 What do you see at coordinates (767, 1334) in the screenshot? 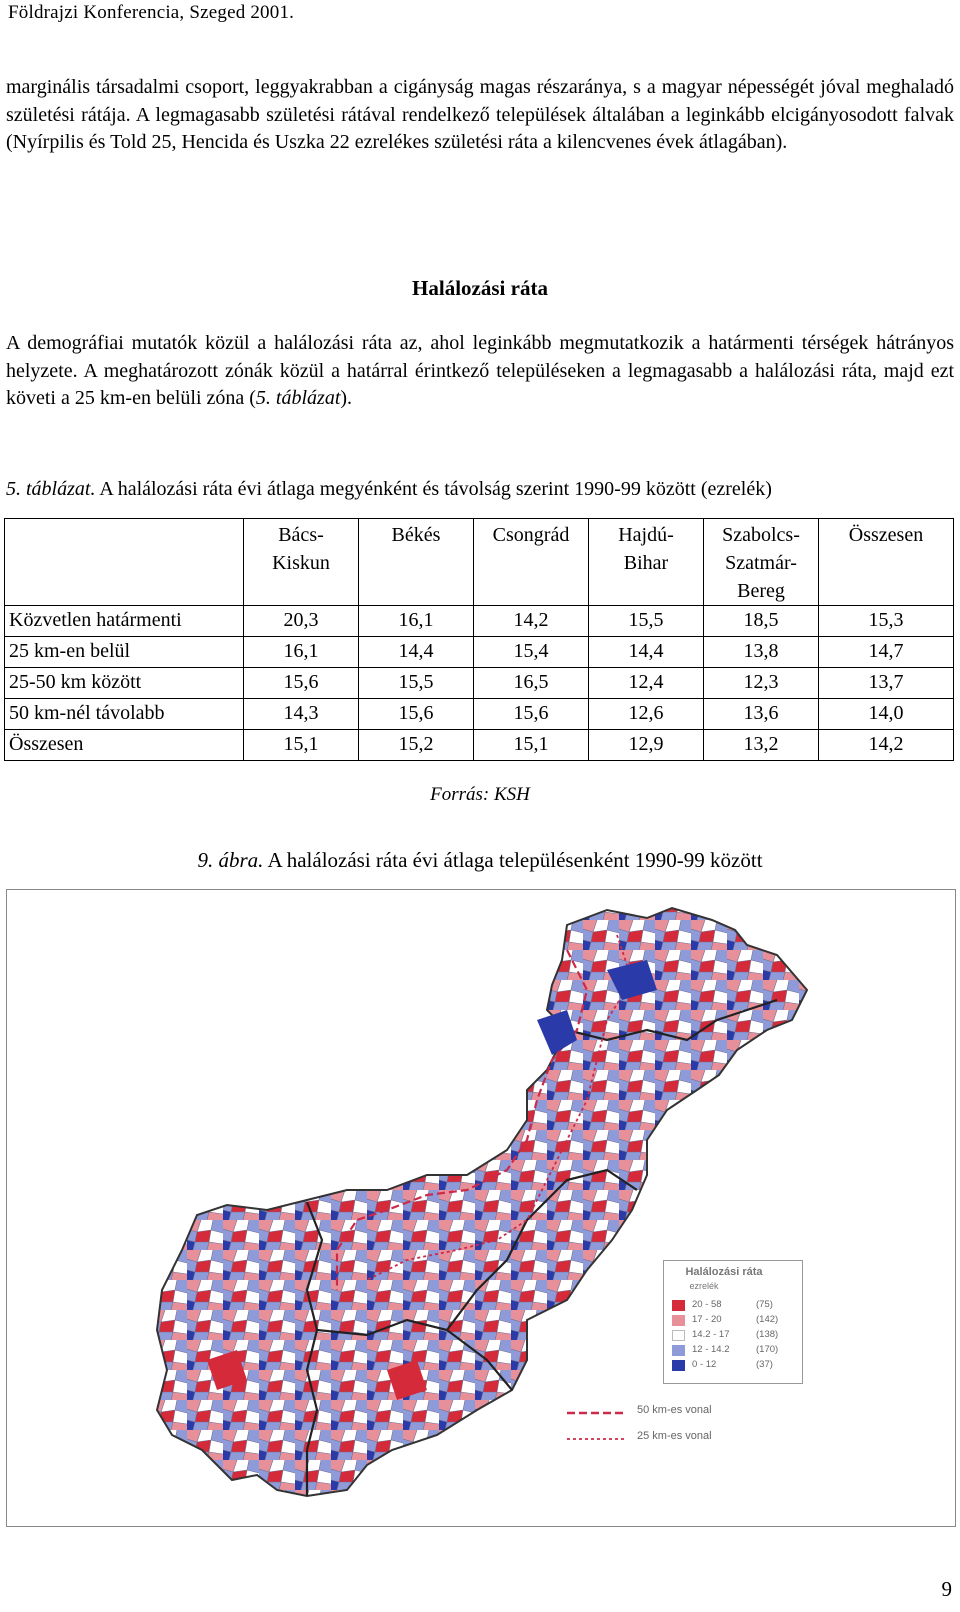
I see `legend-count: (138)` at bounding box center [767, 1334].